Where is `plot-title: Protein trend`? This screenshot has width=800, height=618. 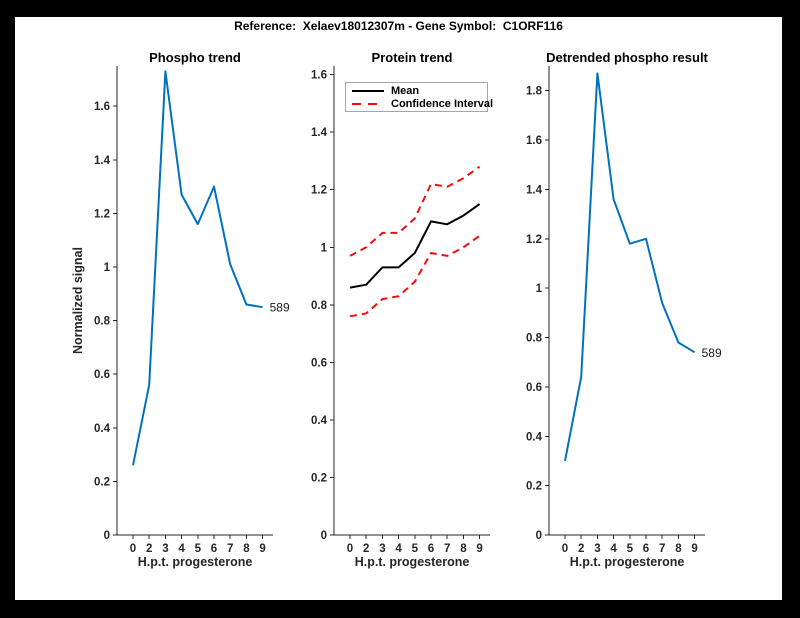 plot-title: Protein trend is located at coordinates (412, 57).